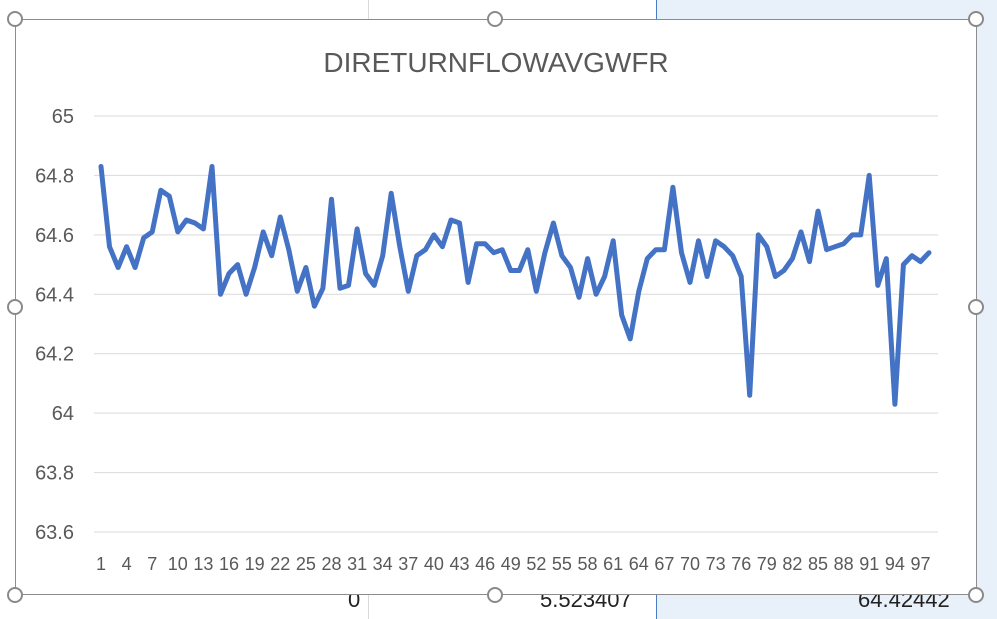 The height and width of the screenshot is (619, 997). What do you see at coordinates (976, 19) in the screenshot?
I see `resize-handle-top-right` at bounding box center [976, 19].